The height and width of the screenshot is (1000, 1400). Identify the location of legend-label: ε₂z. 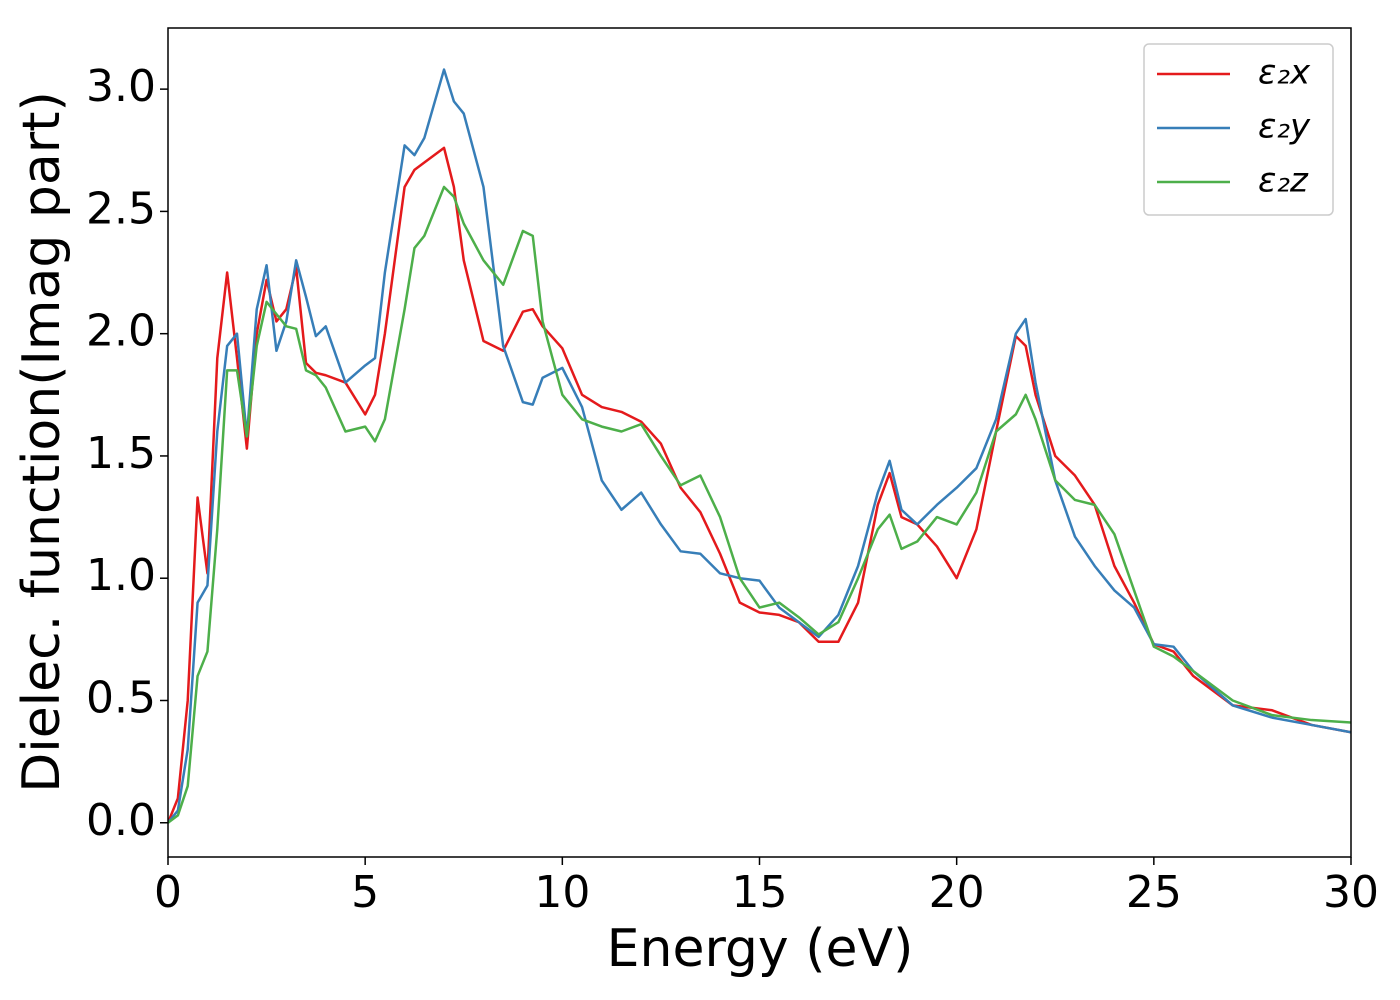
(1283, 181).